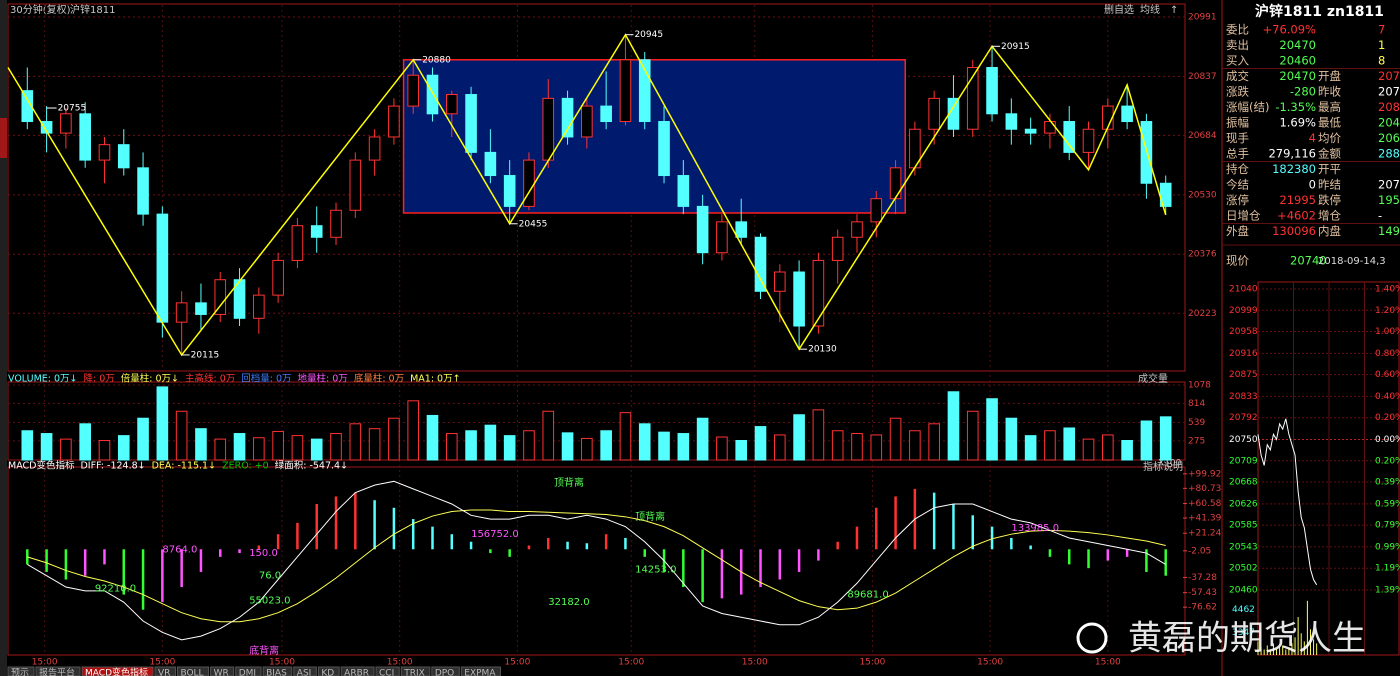 The height and width of the screenshot is (676, 1400). What do you see at coordinates (3, 338) in the screenshot?
I see `left-strip` at bounding box center [3, 338].